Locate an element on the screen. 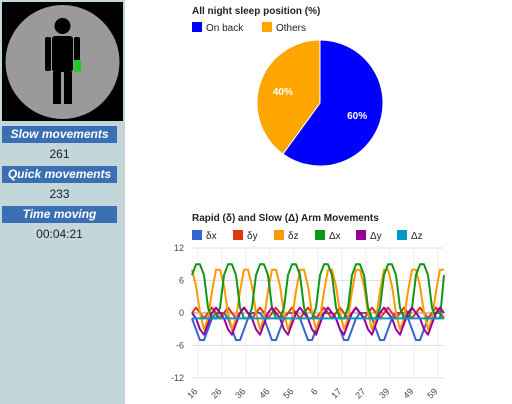 This screenshot has height=404, width=512. line-chart-title: Rapid (δ) and Slow (Δ) Arm Movements is located at coordinates (285, 218).